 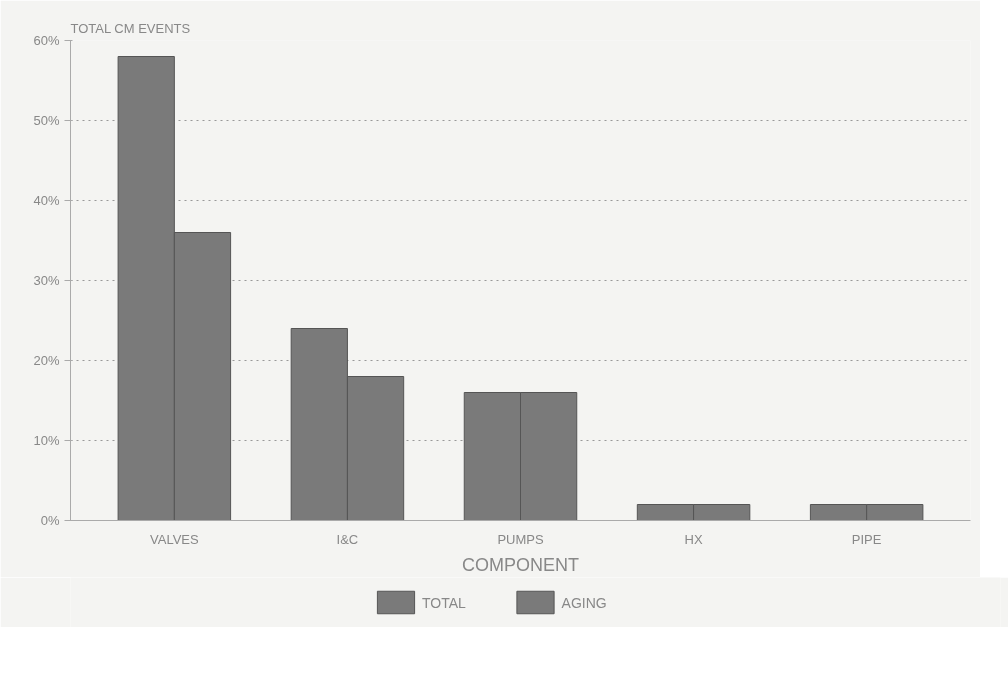 What do you see at coordinates (444, 602) in the screenshot?
I see `legend-label: TOTAL` at bounding box center [444, 602].